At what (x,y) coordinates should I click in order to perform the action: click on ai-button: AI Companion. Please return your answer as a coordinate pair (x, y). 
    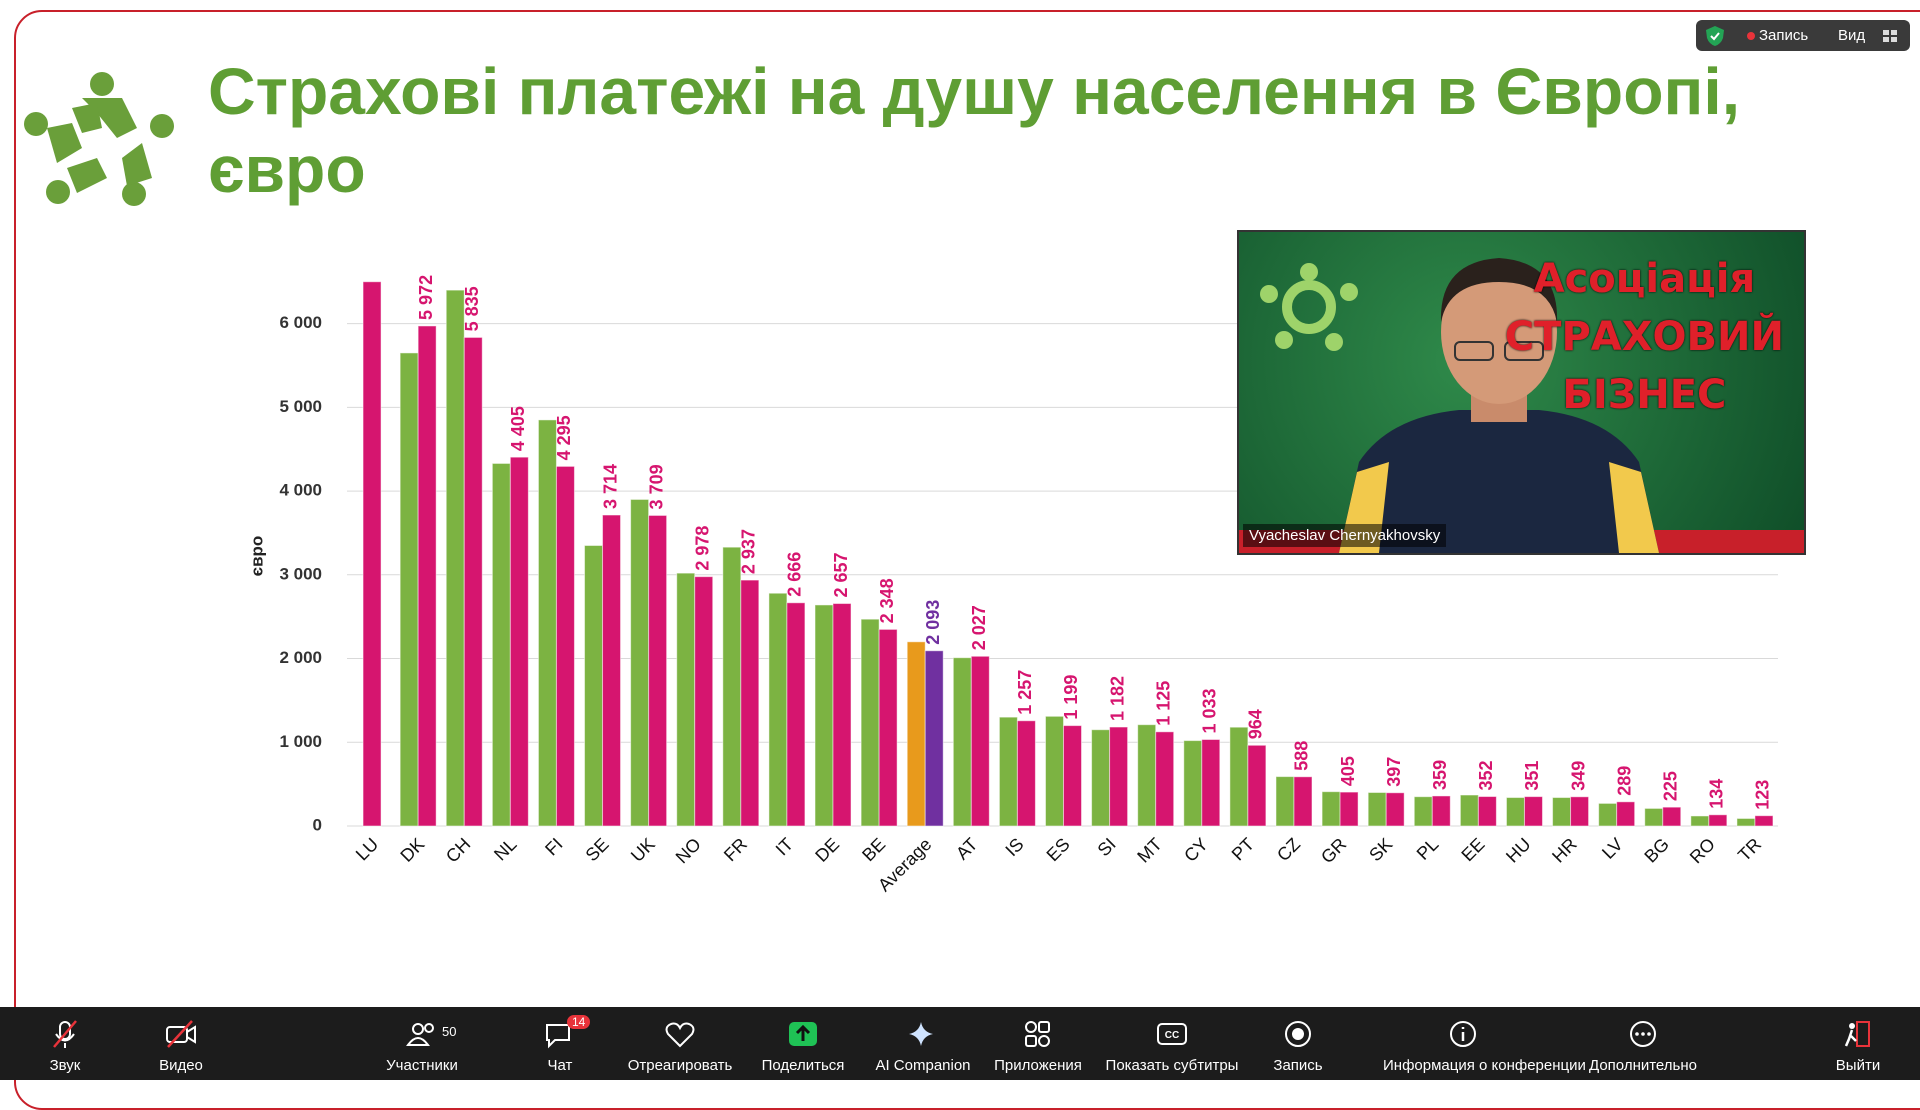
    Looking at the image, I should click on (923, 1043).